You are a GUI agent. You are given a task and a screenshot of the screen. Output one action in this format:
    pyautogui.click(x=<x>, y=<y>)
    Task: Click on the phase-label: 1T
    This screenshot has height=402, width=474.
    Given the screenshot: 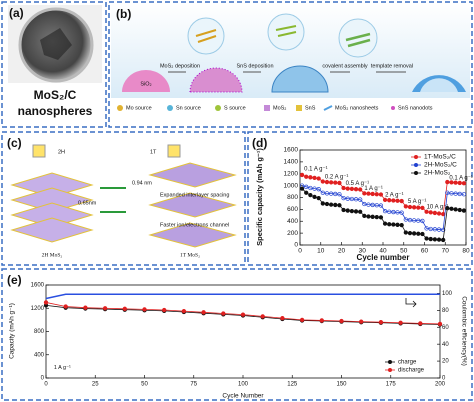 What is the action you would take?
    pyautogui.click(x=153, y=152)
    